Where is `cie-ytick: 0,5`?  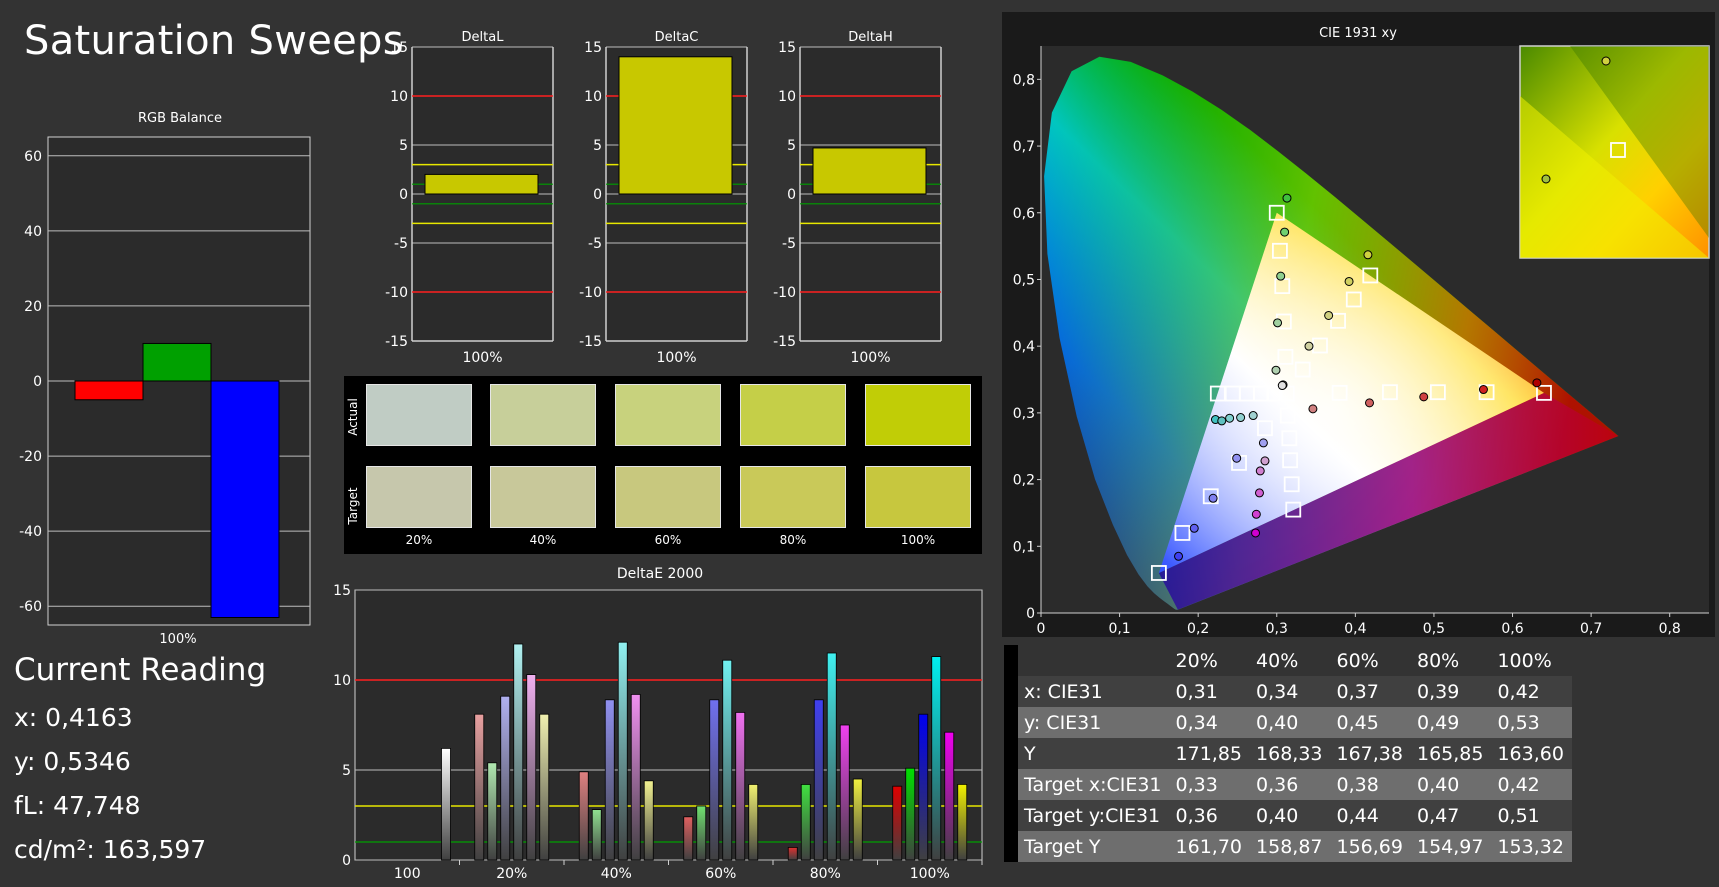 cie-ytick: 0,5 is located at coordinates (1024, 280).